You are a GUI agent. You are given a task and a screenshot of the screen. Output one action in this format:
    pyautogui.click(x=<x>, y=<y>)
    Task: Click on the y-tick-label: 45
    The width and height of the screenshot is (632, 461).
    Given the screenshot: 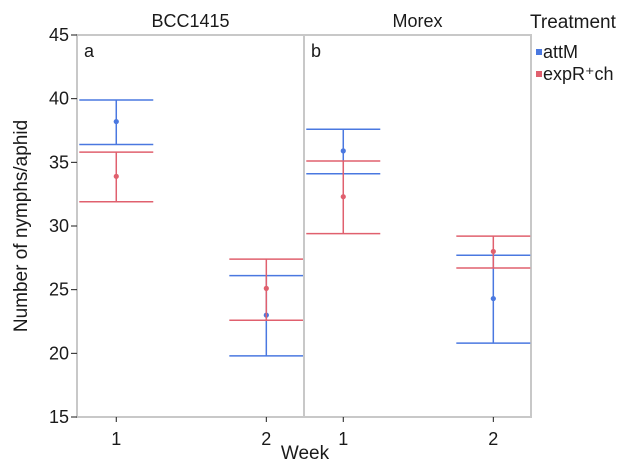 What is the action you would take?
    pyautogui.click(x=59, y=35)
    